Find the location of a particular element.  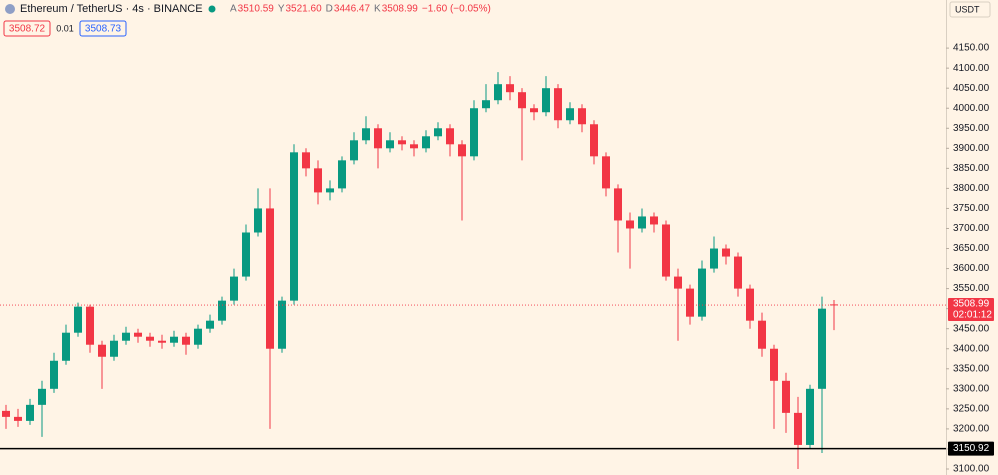

y-tick-label: 4150.00 is located at coordinates (971, 48).